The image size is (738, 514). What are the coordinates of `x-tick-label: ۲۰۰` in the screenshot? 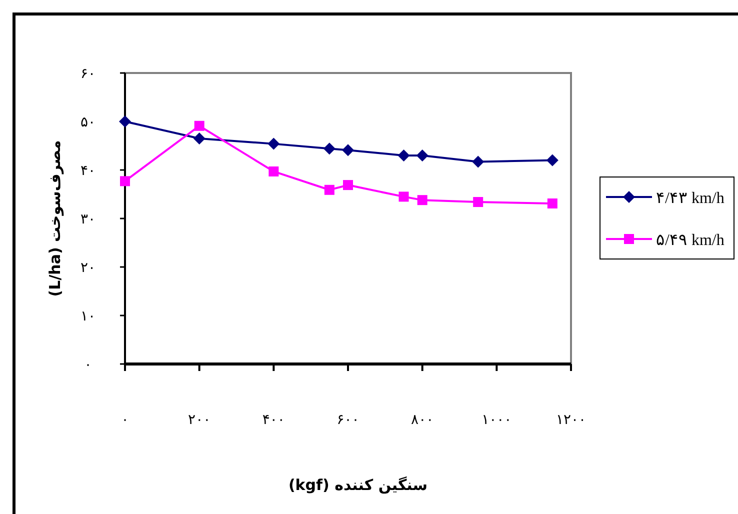 It's located at (199, 420).